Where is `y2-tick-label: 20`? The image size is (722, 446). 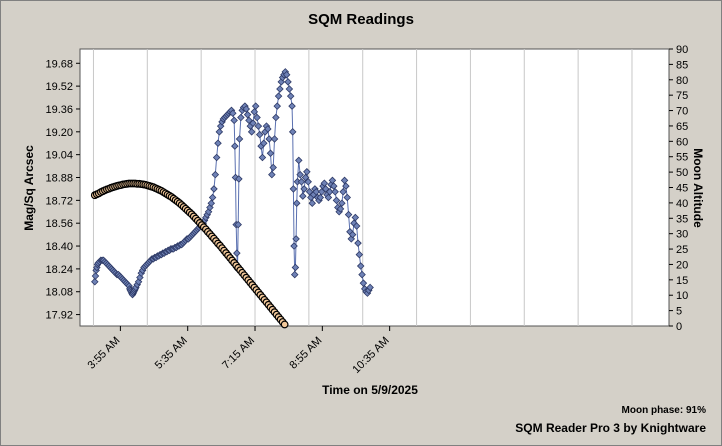 y2-tick-label: 20 is located at coordinates (682, 265).